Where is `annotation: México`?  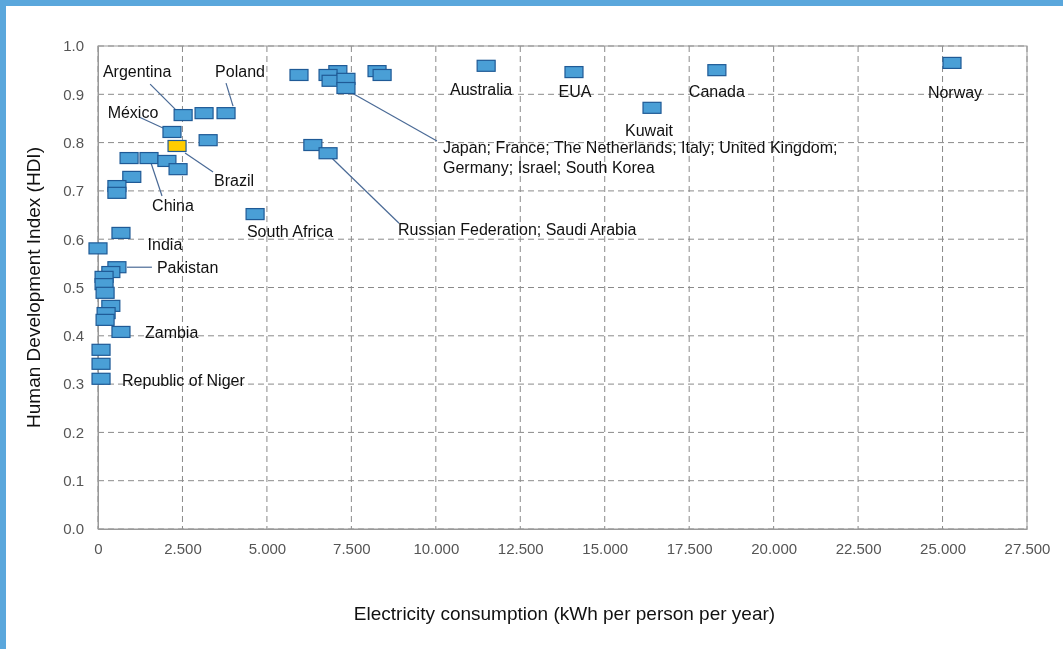 annotation: México is located at coordinates (133, 112).